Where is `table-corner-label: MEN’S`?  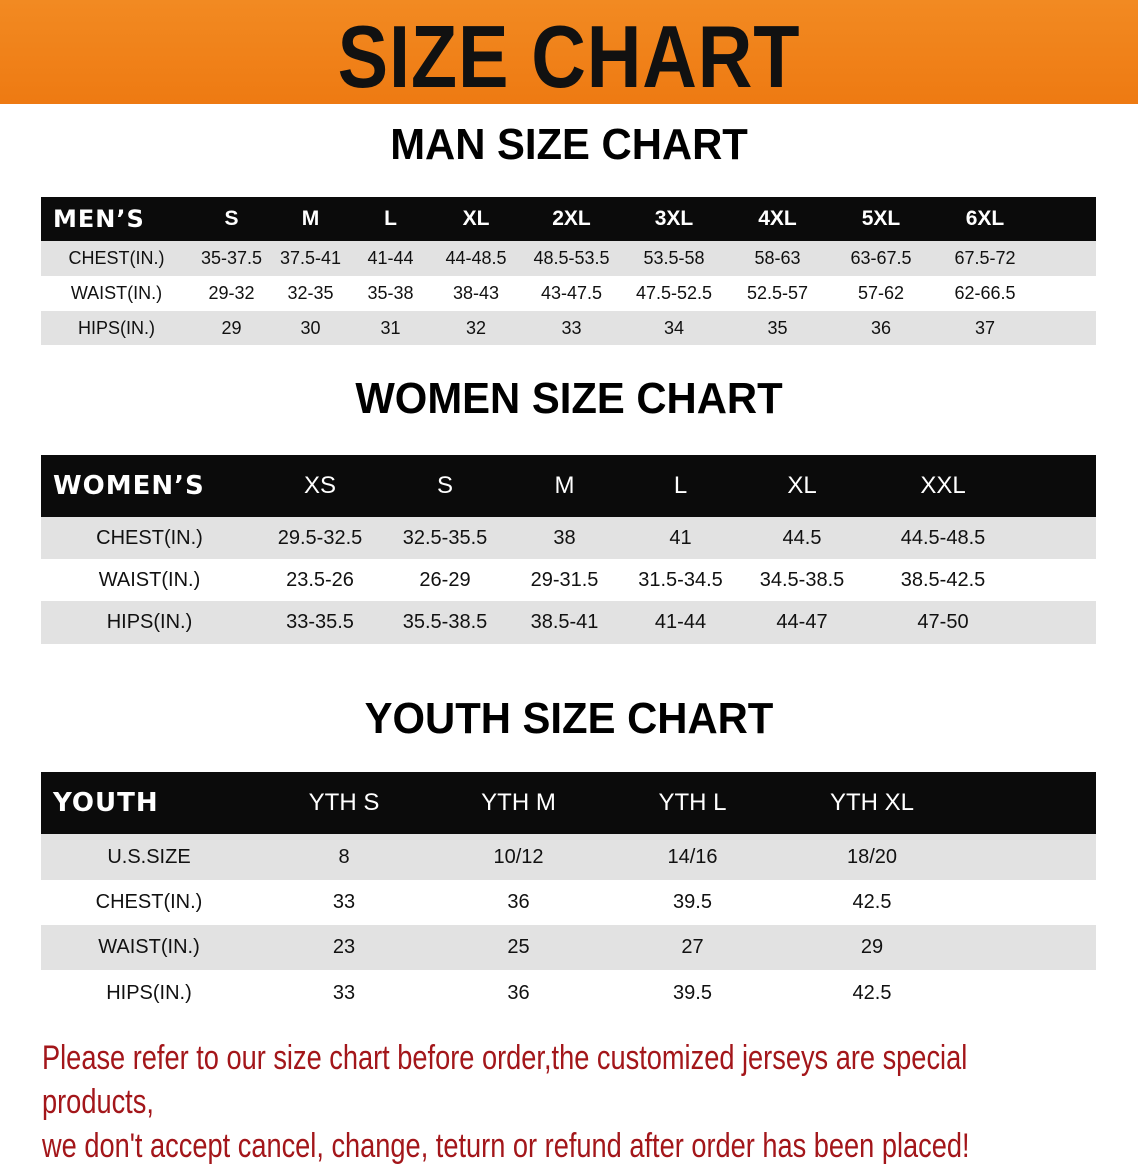
table-corner-label: MEN’S is located at coordinates (116, 219).